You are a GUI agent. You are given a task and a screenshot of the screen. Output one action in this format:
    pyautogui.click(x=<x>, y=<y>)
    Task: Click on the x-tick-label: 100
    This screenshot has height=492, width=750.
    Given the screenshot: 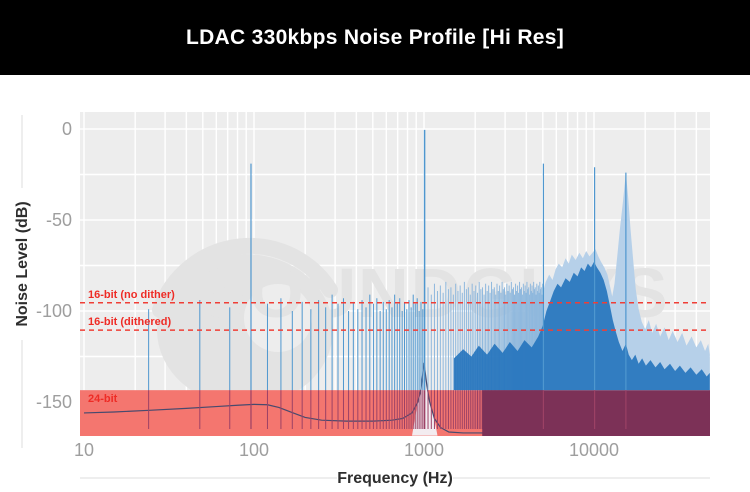 What is the action you would take?
    pyautogui.click(x=254, y=450)
    